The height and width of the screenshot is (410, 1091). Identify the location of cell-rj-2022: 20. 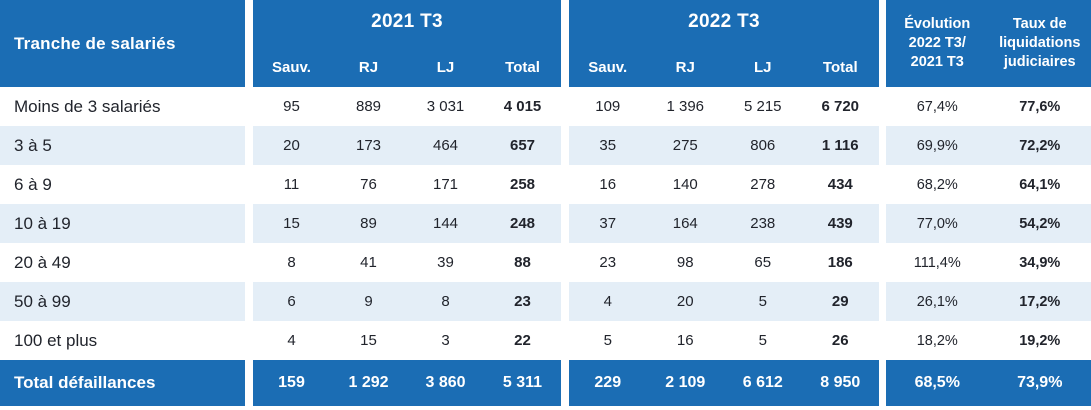
(685, 301).